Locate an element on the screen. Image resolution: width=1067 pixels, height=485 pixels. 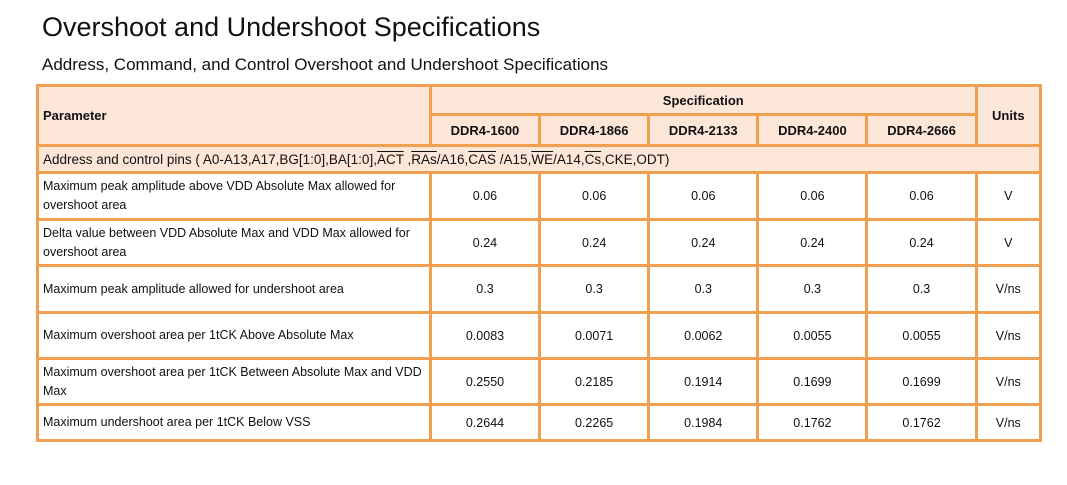
header-speed: DDR4-2666 is located at coordinates (921, 130).